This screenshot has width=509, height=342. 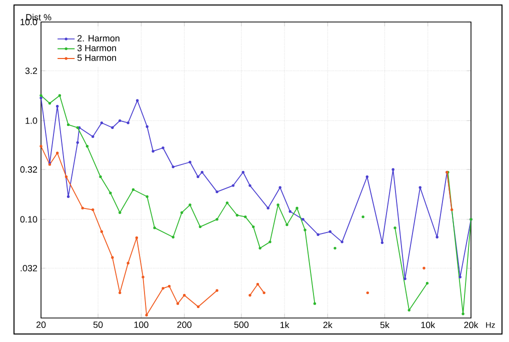 I want to click on y-axis-title: Dist %, so click(x=39, y=17).